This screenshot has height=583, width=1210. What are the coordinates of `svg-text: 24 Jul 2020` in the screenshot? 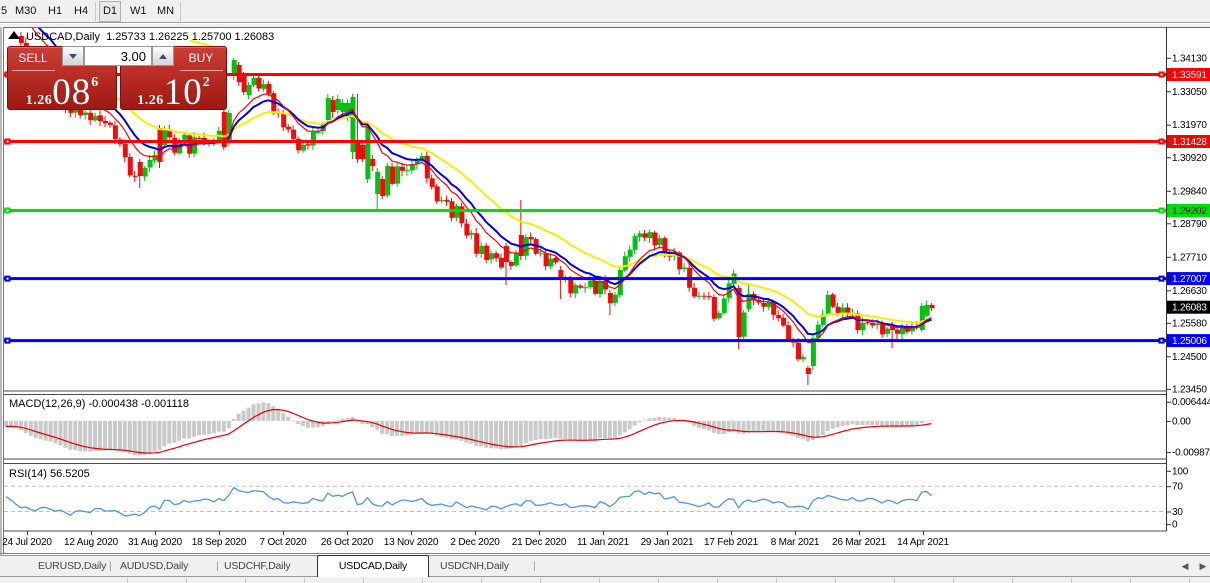 It's located at (27, 542).